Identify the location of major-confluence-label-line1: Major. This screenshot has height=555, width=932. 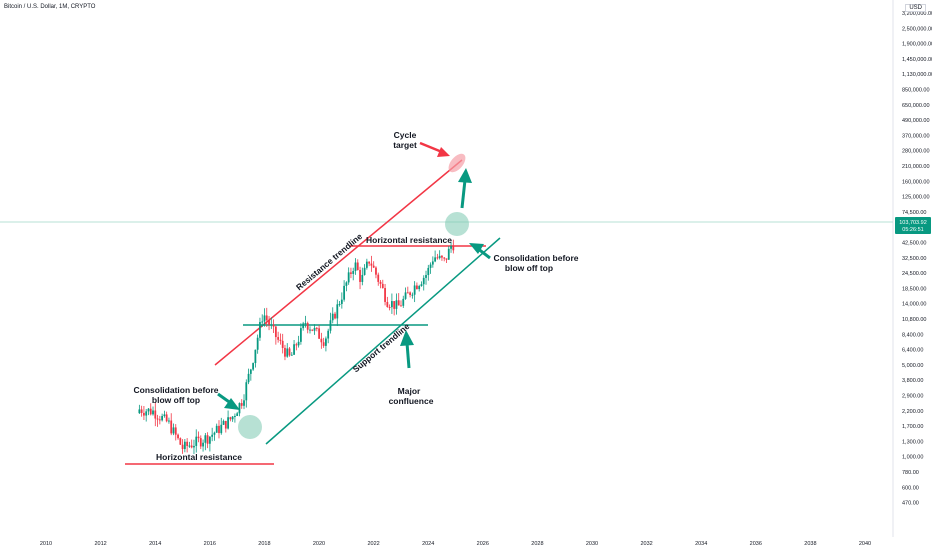
(409, 391).